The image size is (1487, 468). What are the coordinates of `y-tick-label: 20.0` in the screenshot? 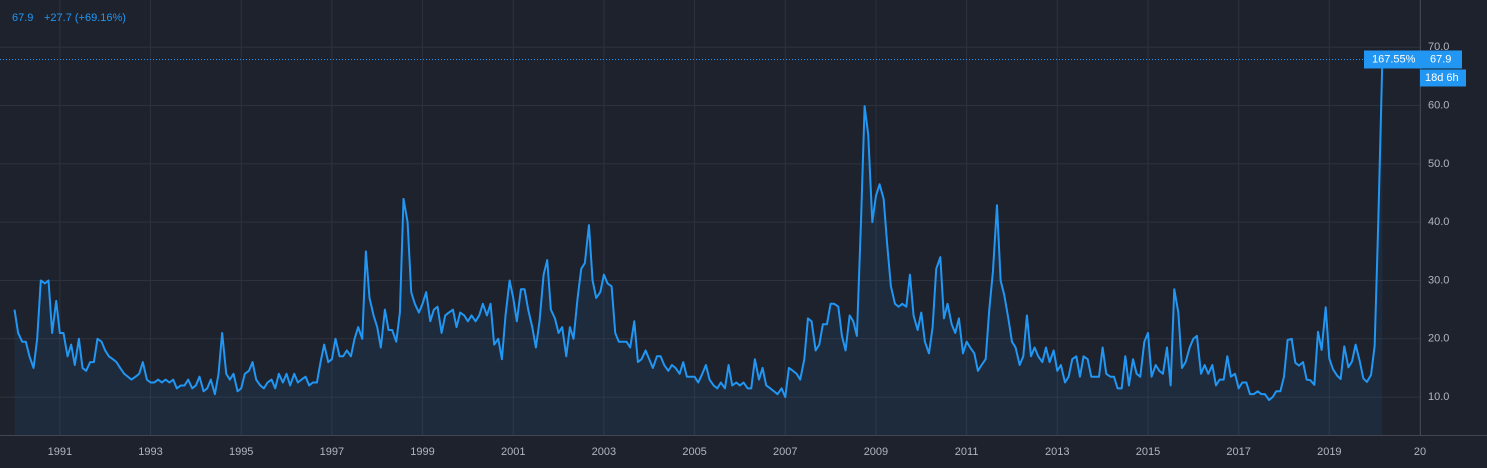 It's located at (1438, 339).